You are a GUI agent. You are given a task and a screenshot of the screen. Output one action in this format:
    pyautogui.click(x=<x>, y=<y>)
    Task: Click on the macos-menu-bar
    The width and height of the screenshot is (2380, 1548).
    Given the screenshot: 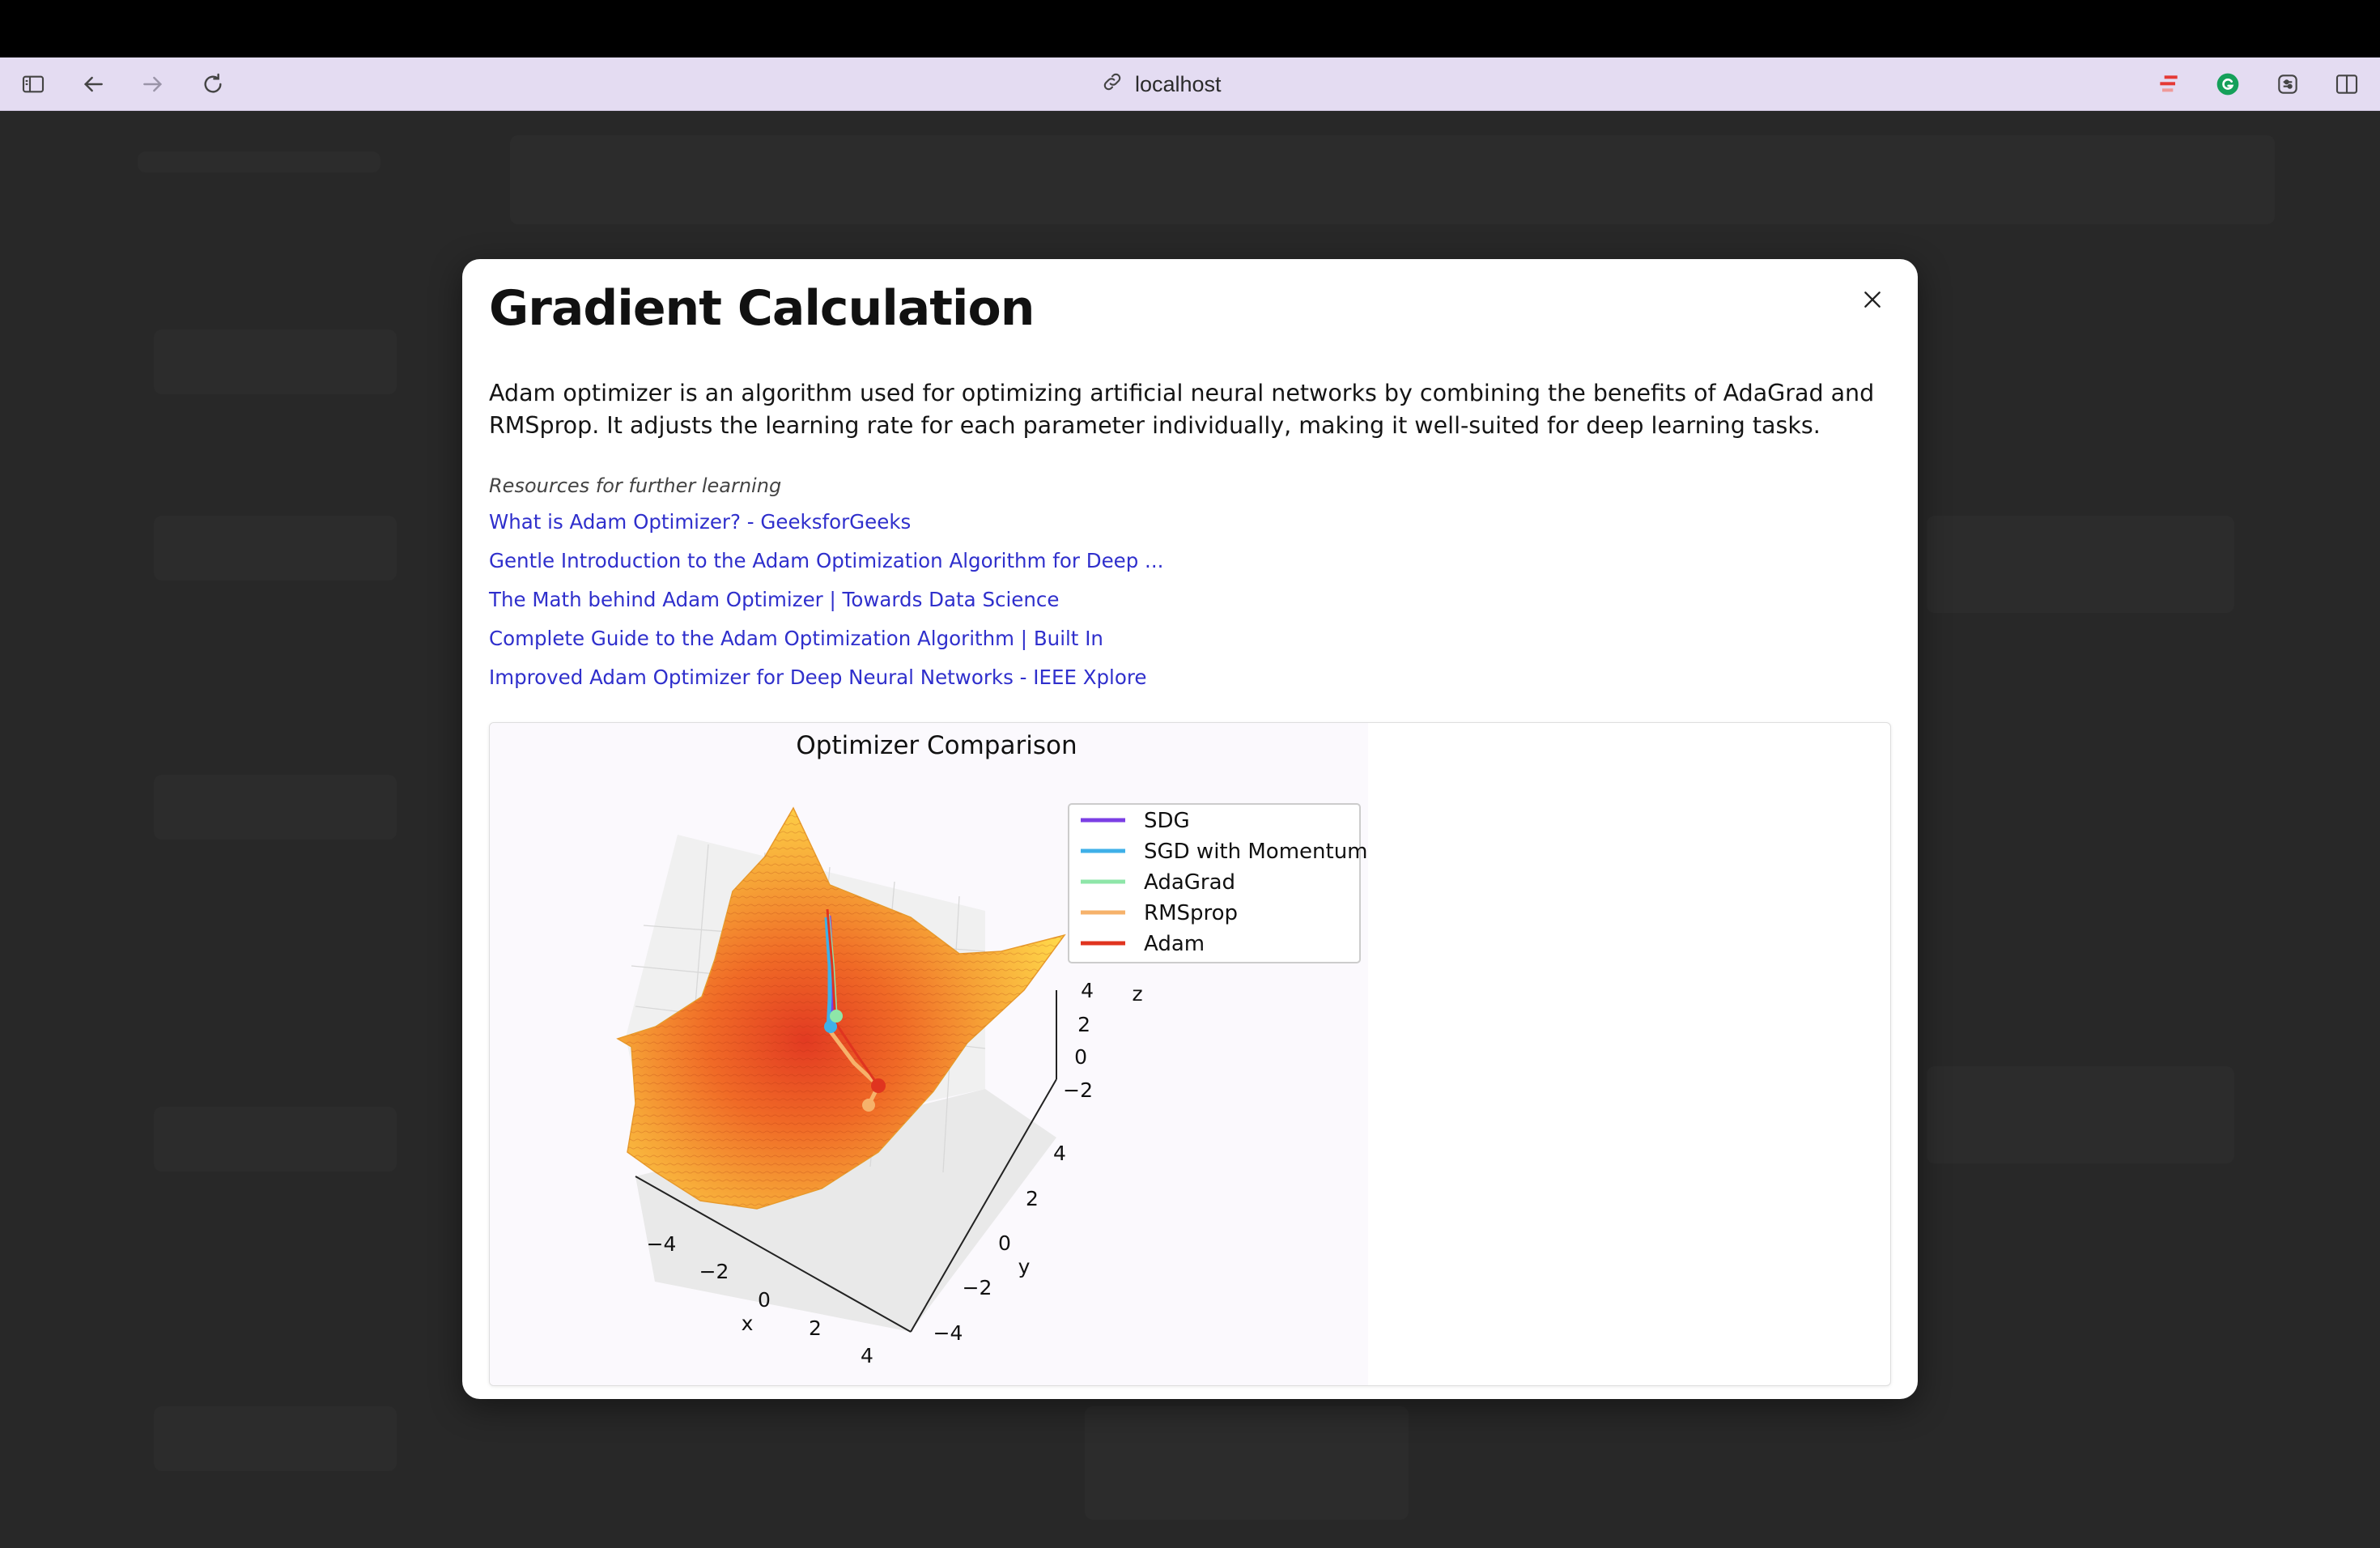 What is the action you would take?
    pyautogui.click(x=1190, y=29)
    